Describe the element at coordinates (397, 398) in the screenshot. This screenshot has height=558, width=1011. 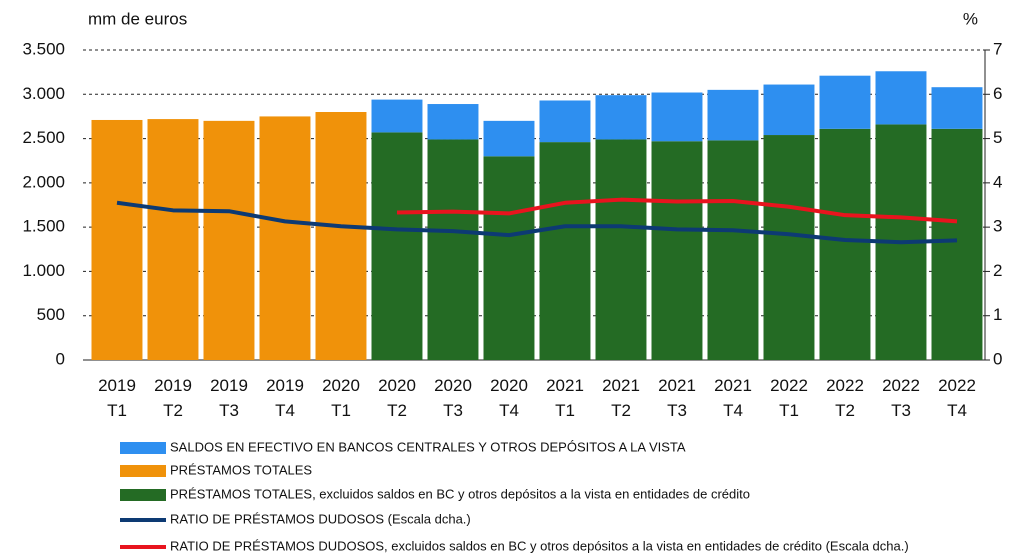
I see `x-tick-label: 2020 T2` at that location.